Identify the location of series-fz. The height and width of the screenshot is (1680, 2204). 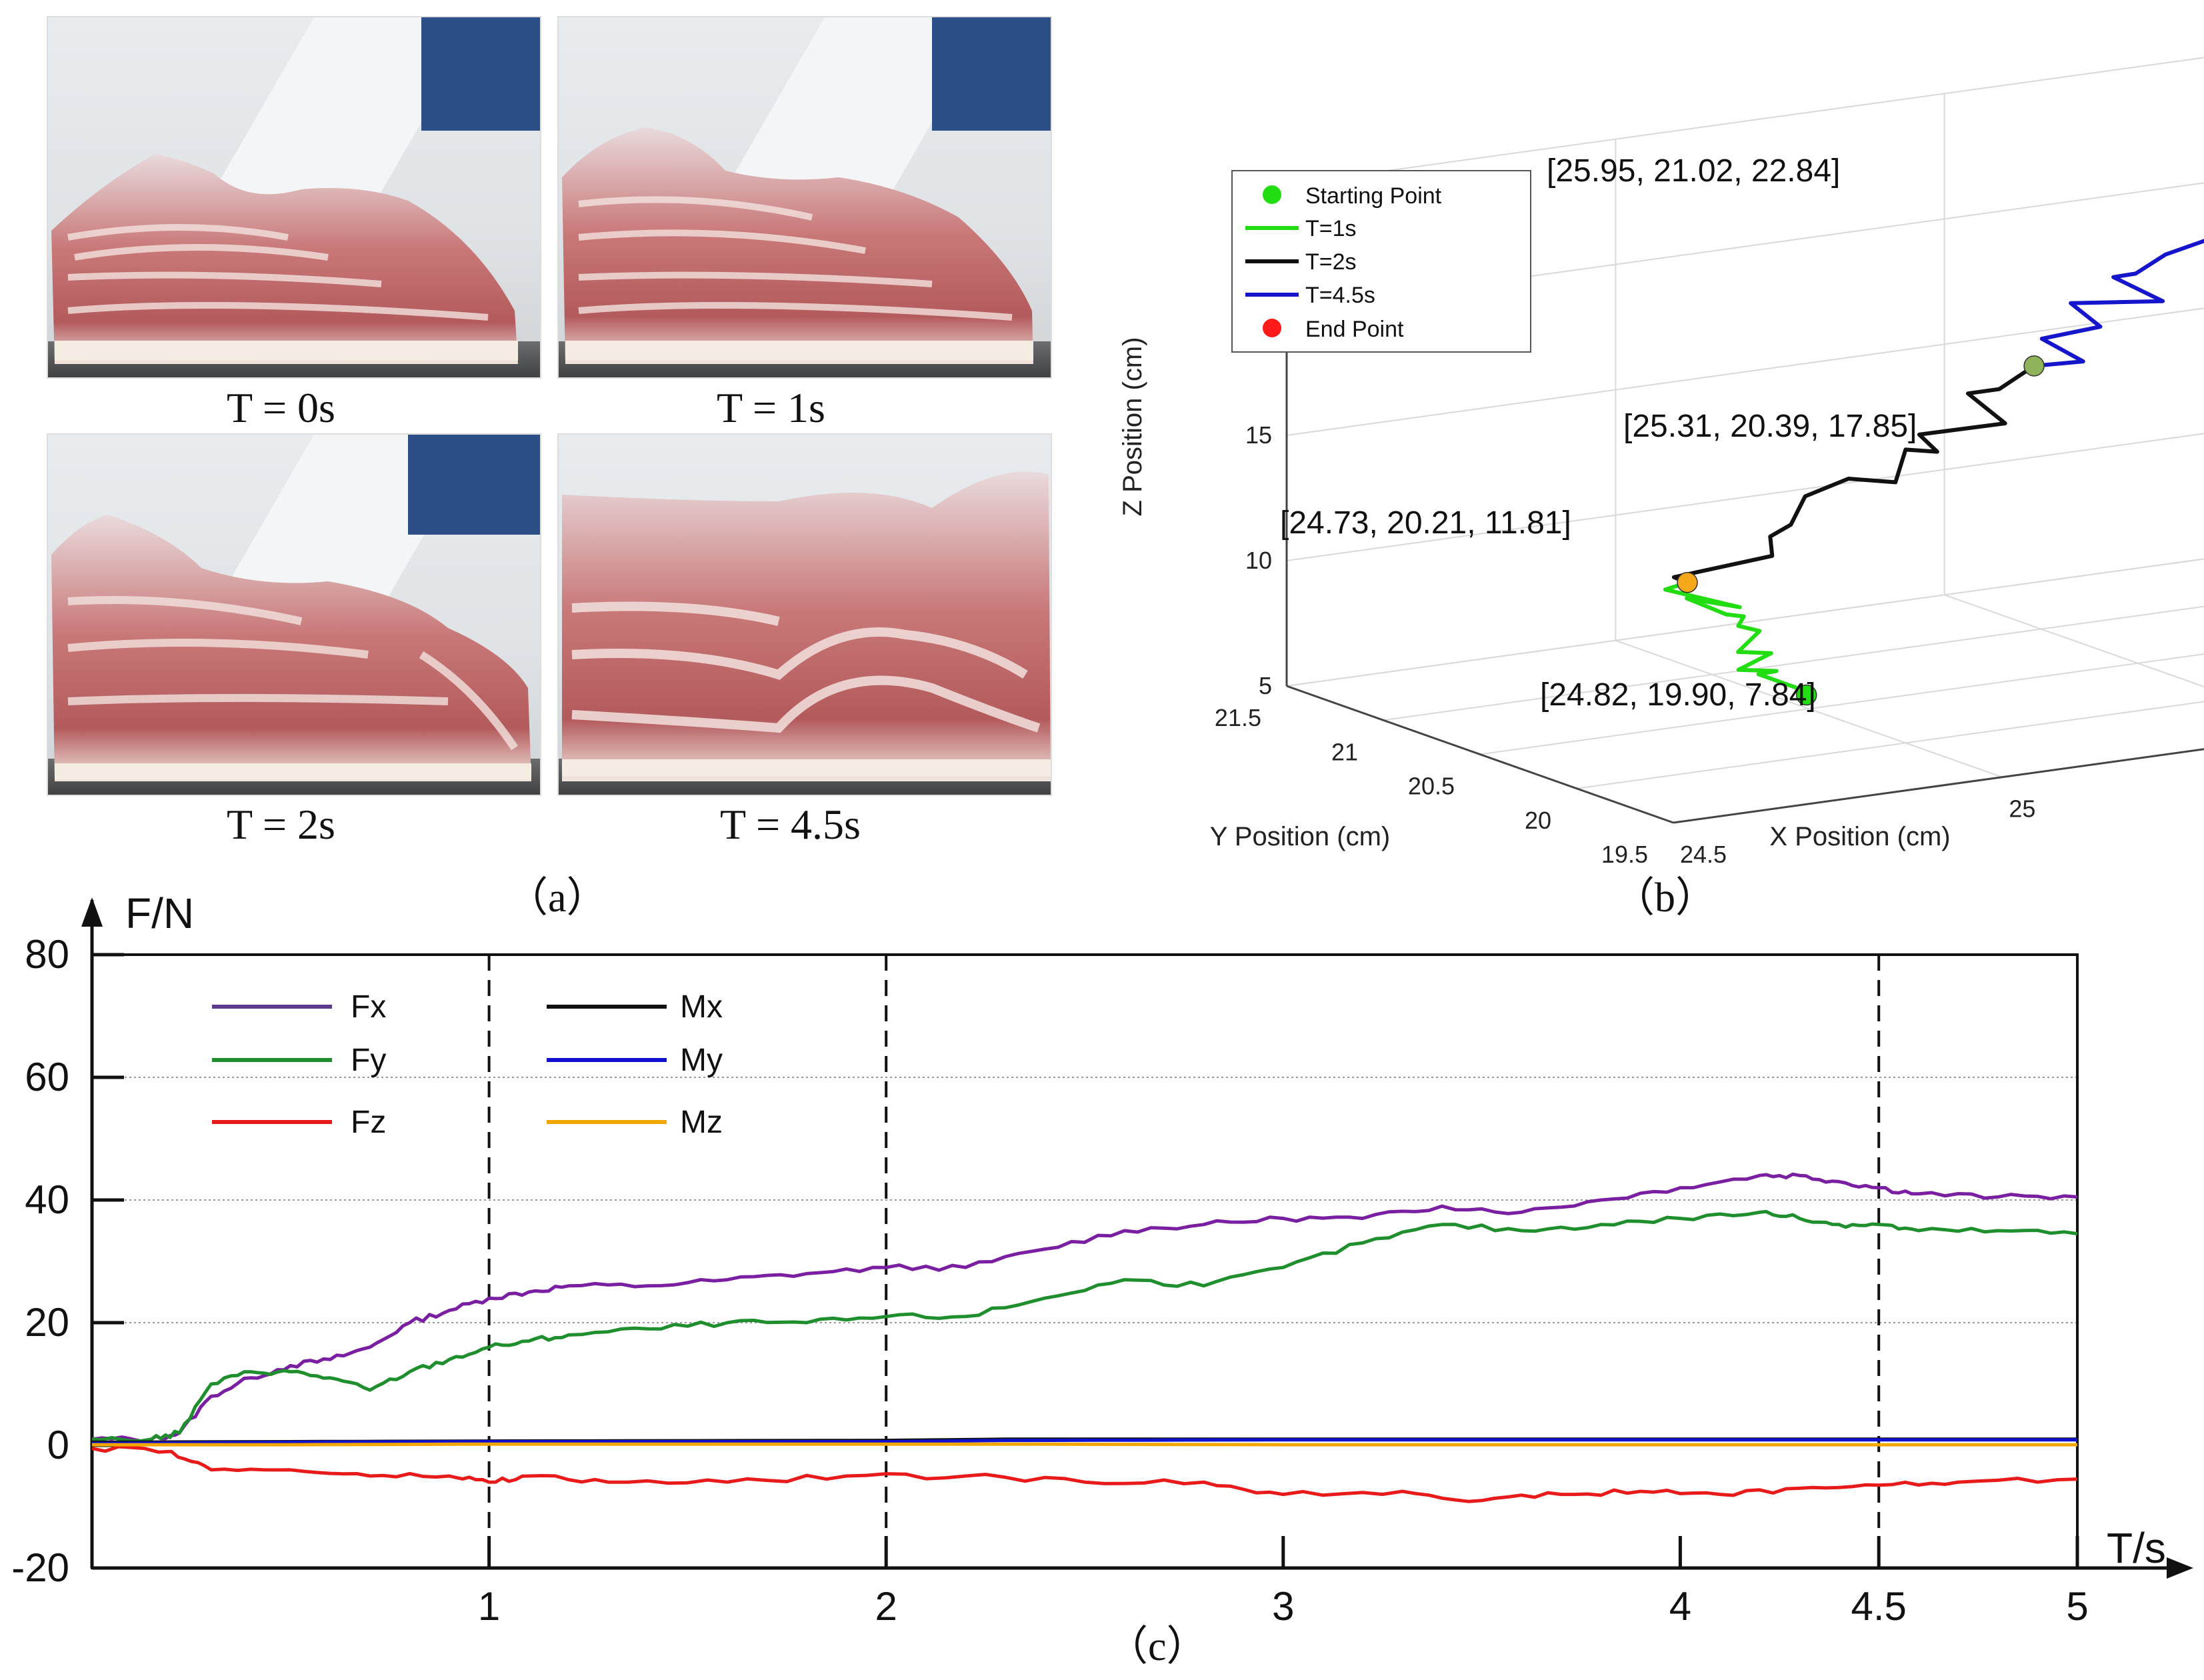
(1084, 1474).